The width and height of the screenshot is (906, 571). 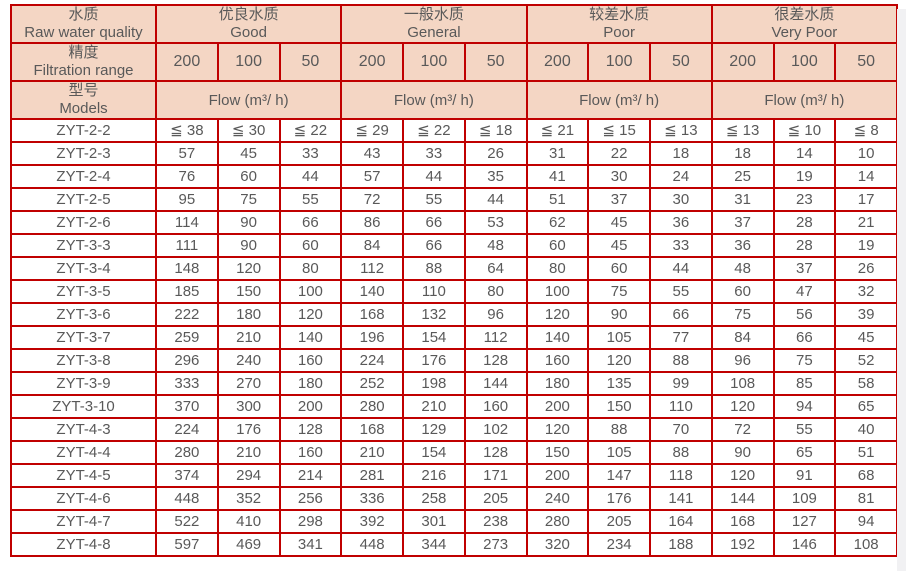 I want to click on header-group-poor: 较差水质 Poor, so click(x=619, y=24).